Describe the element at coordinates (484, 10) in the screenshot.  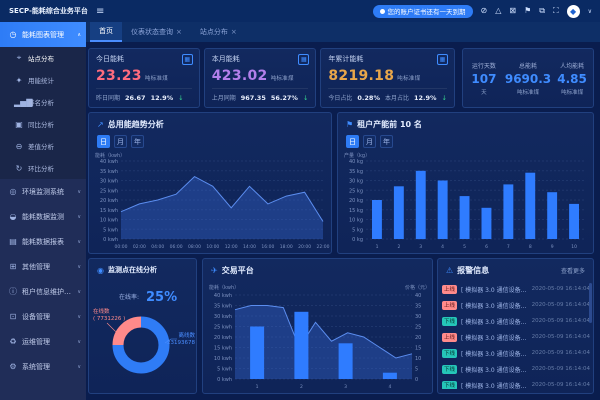
I see `shield-icon: ⊘` at that location.